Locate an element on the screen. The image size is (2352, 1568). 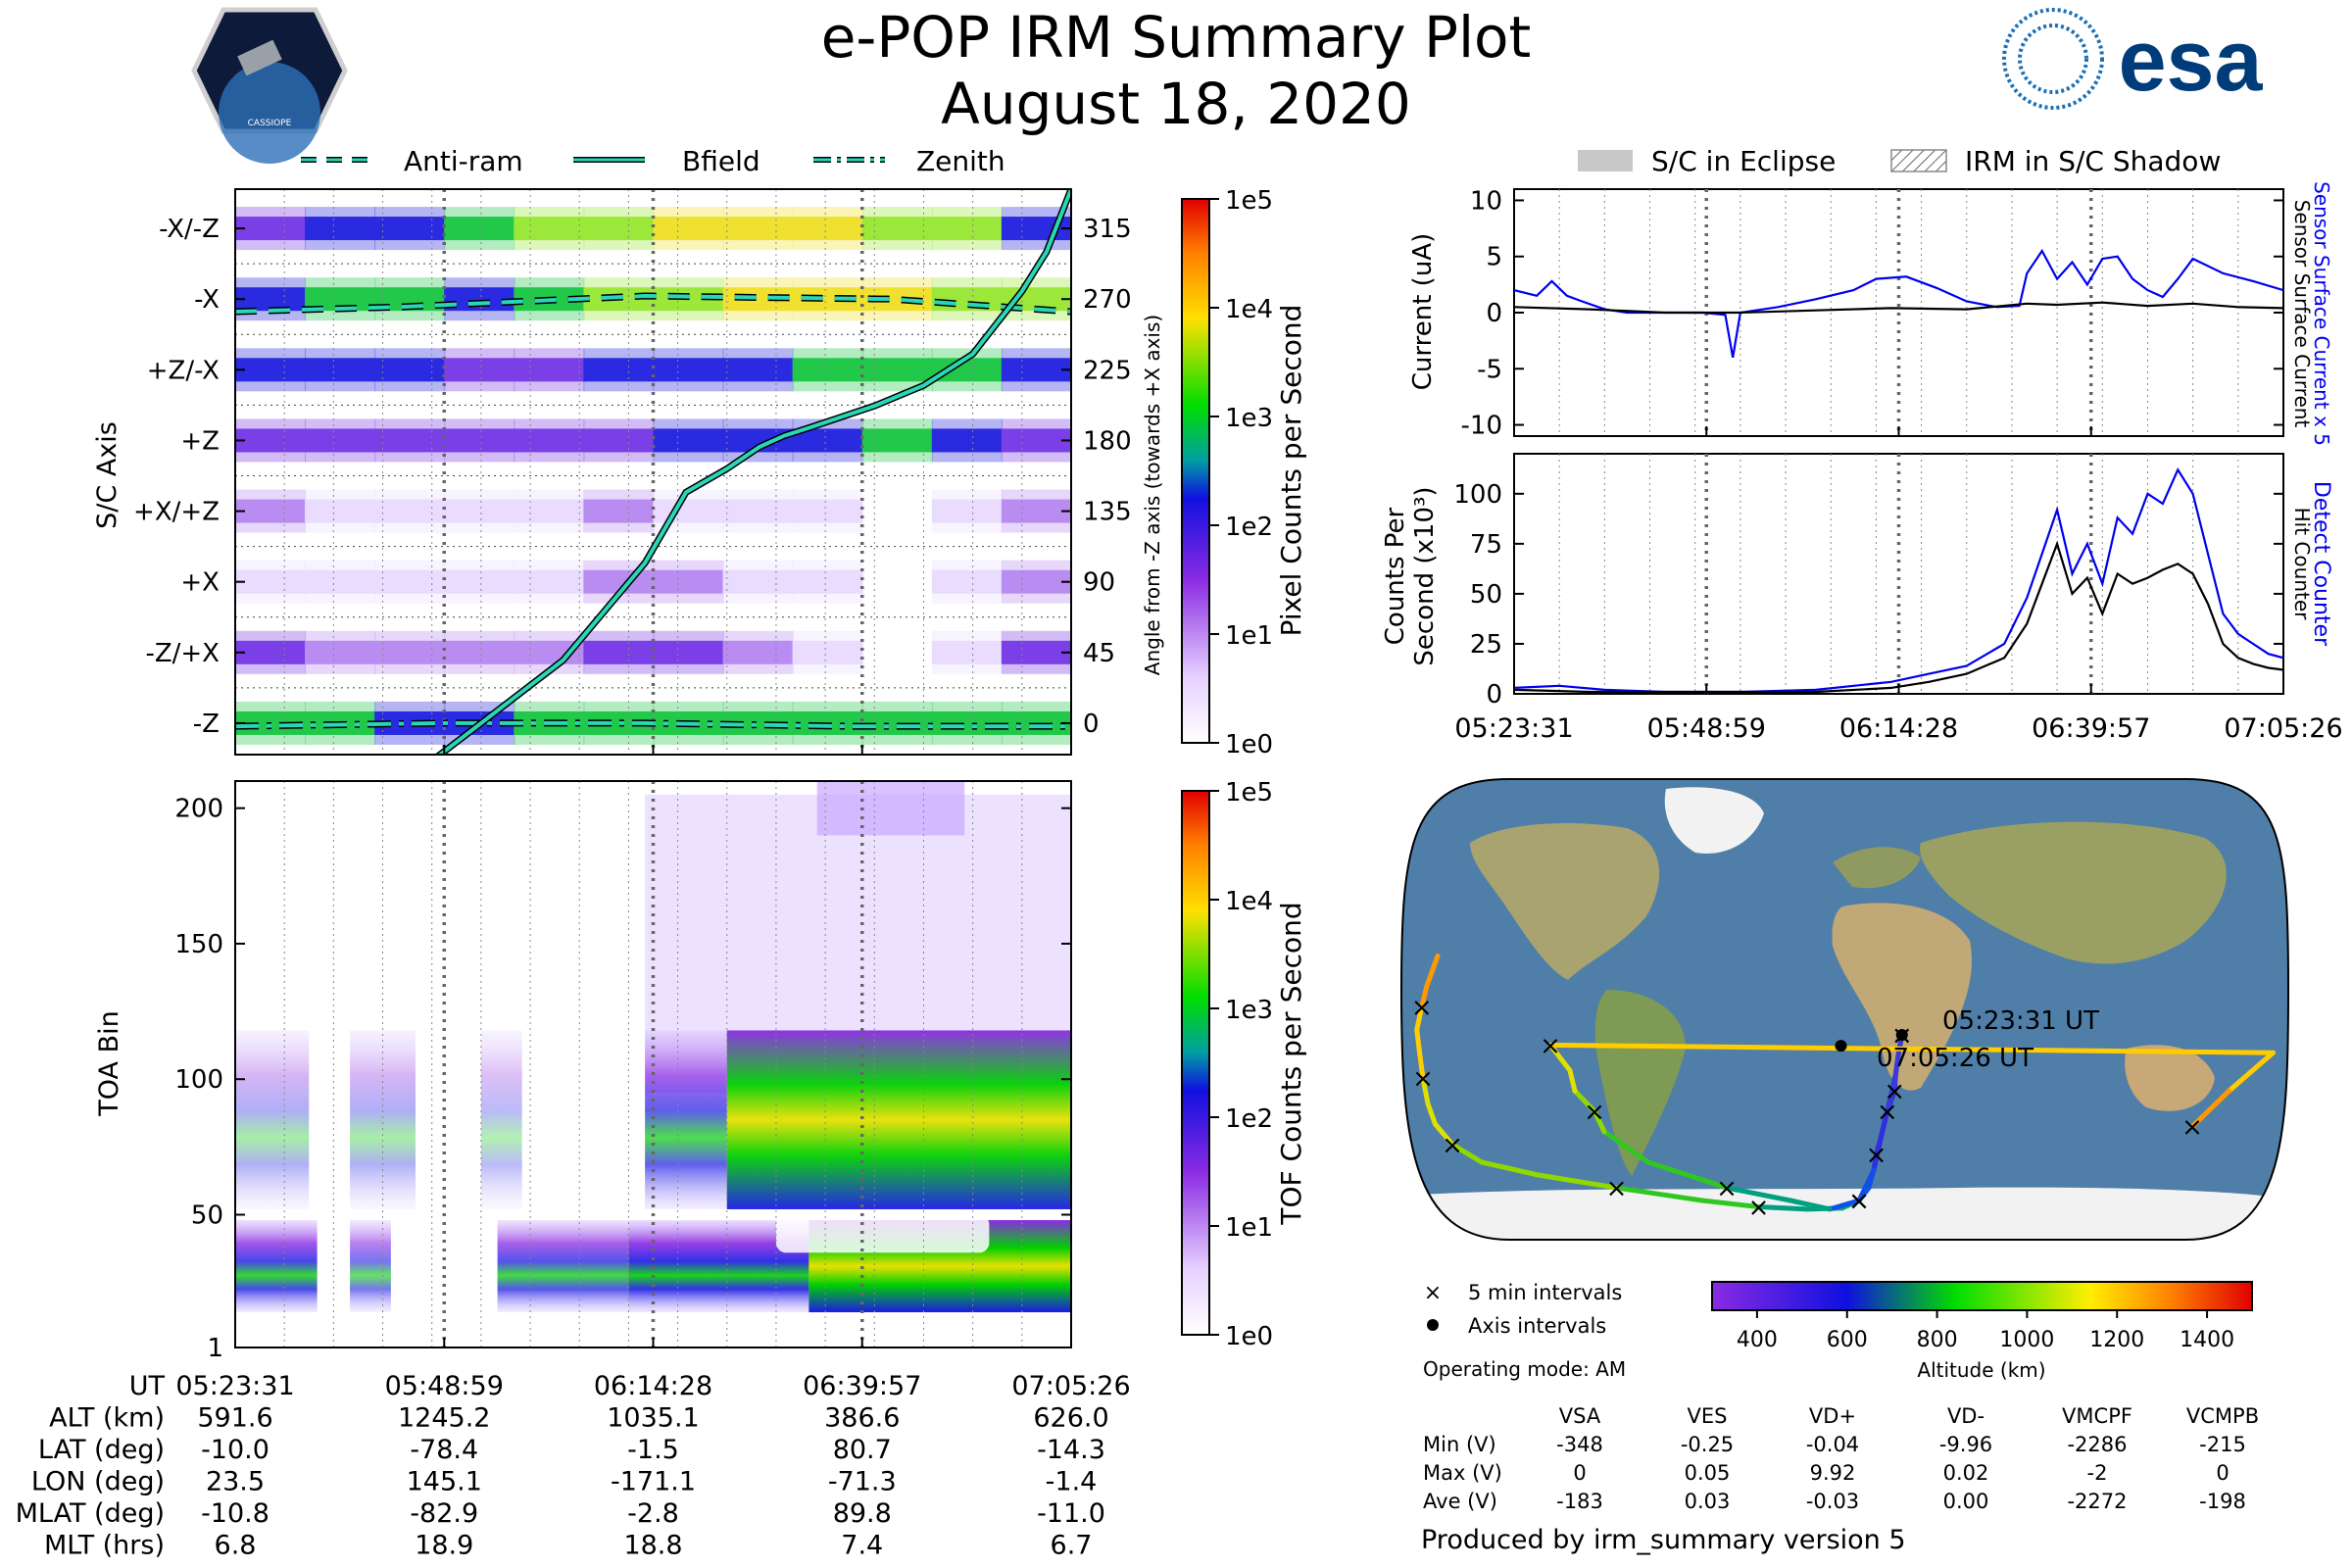
pixel-colorbar-tick-label: 1e3 is located at coordinates (1249, 418).